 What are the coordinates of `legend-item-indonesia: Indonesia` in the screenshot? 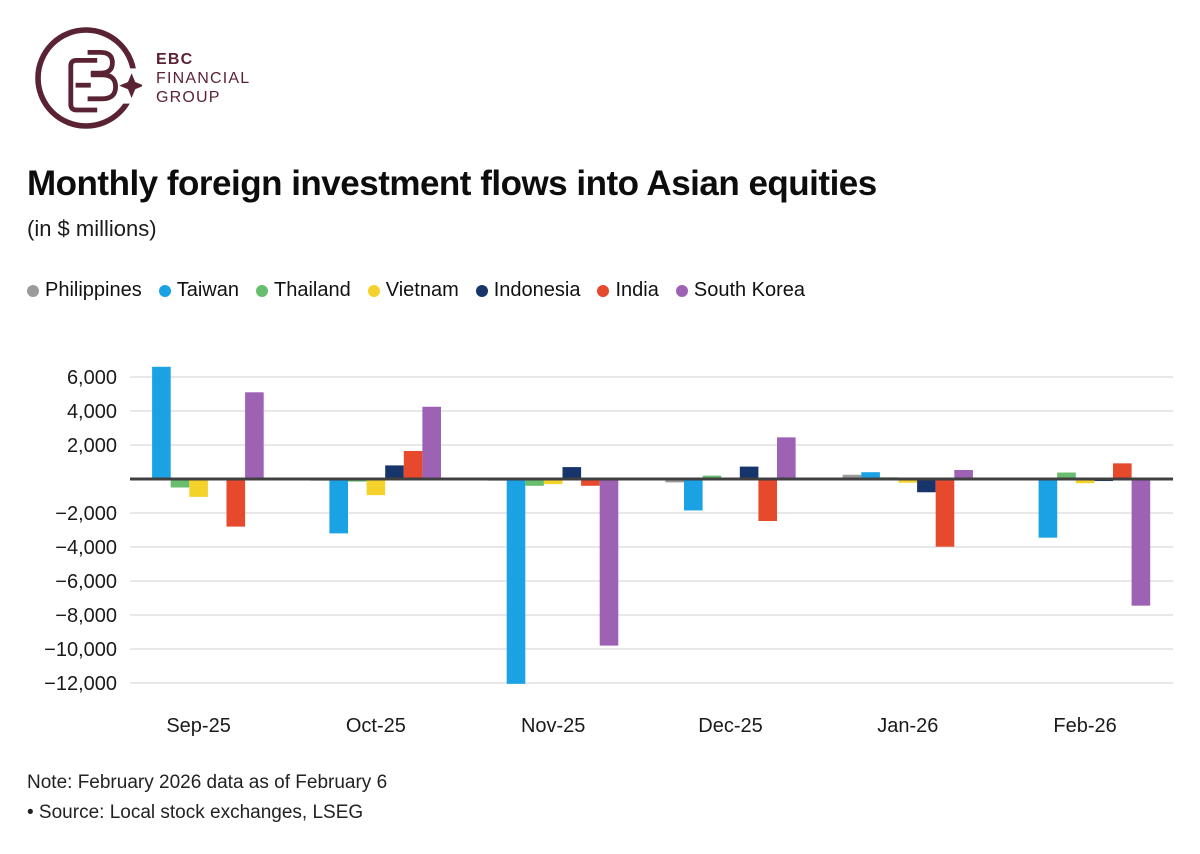 It's located at (528, 290).